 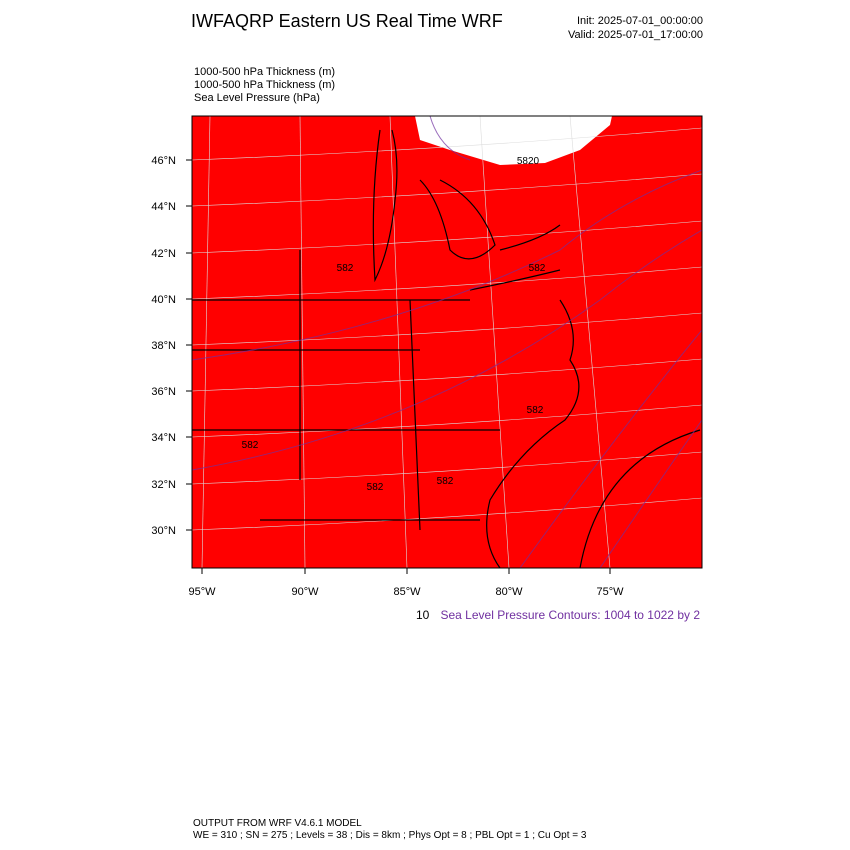 What do you see at coordinates (640, 21) in the screenshot?
I see `init-time: Init: 2025-07-01_00:00:00` at bounding box center [640, 21].